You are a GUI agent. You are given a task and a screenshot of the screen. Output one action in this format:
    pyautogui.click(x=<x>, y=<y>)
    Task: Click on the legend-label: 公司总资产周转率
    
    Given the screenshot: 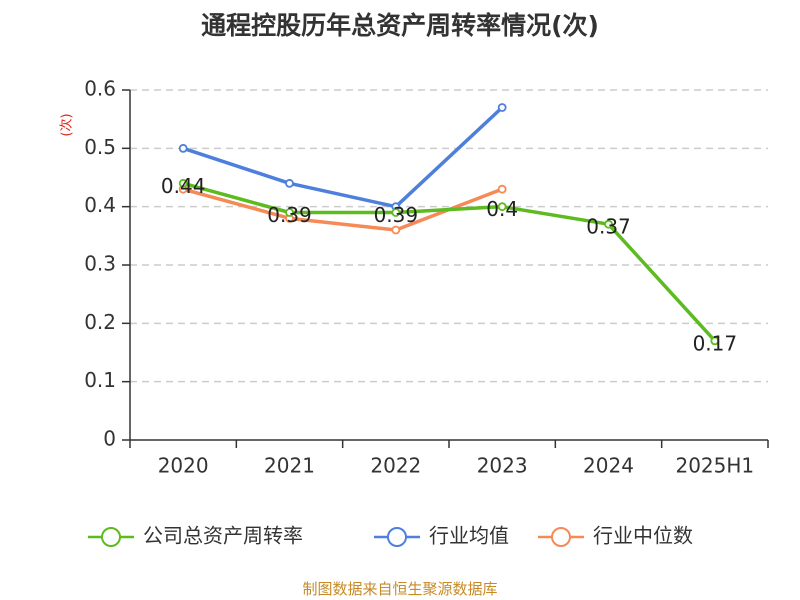 What is the action you would take?
    pyautogui.click(x=223, y=536)
    